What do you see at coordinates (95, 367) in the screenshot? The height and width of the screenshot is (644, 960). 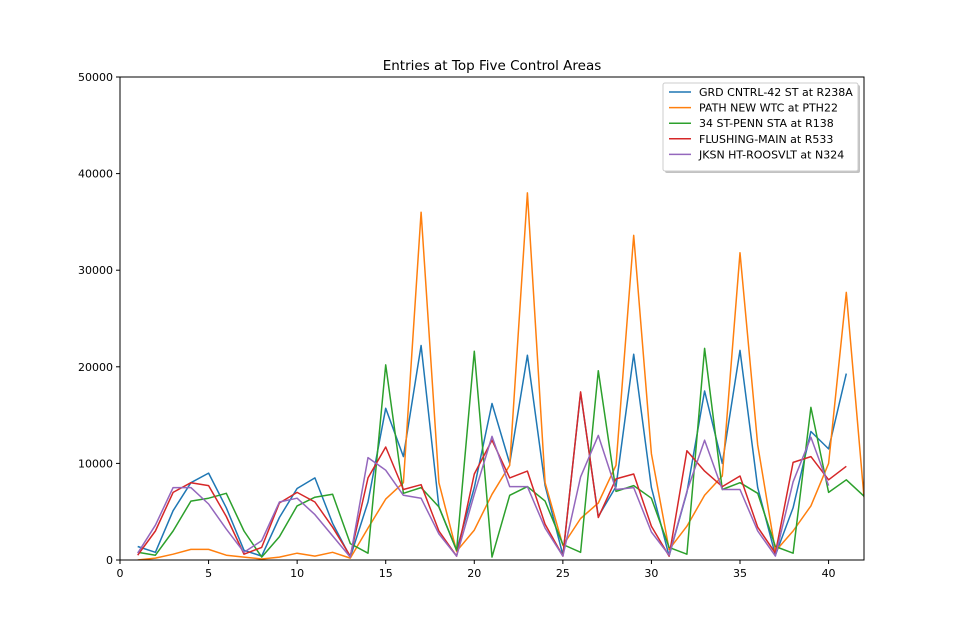 I see `y-tick-label: 20000` at bounding box center [95, 367].